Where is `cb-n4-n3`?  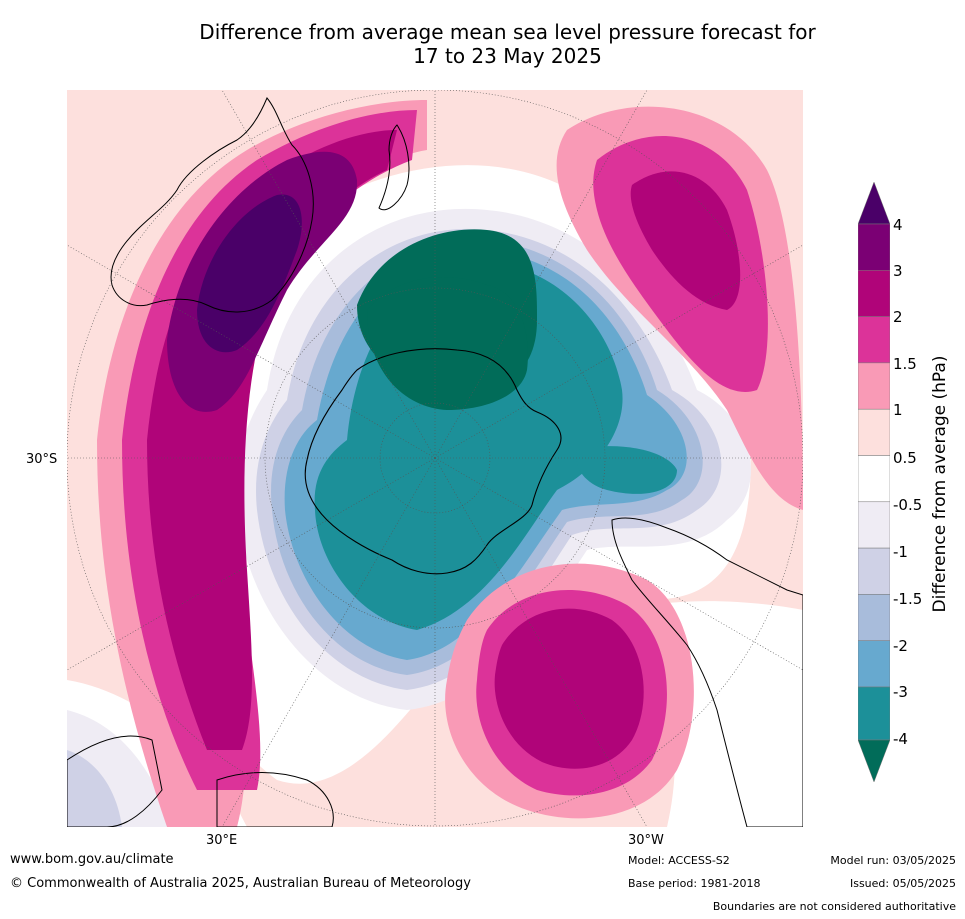
cb-n4-n3 is located at coordinates (874, 713).